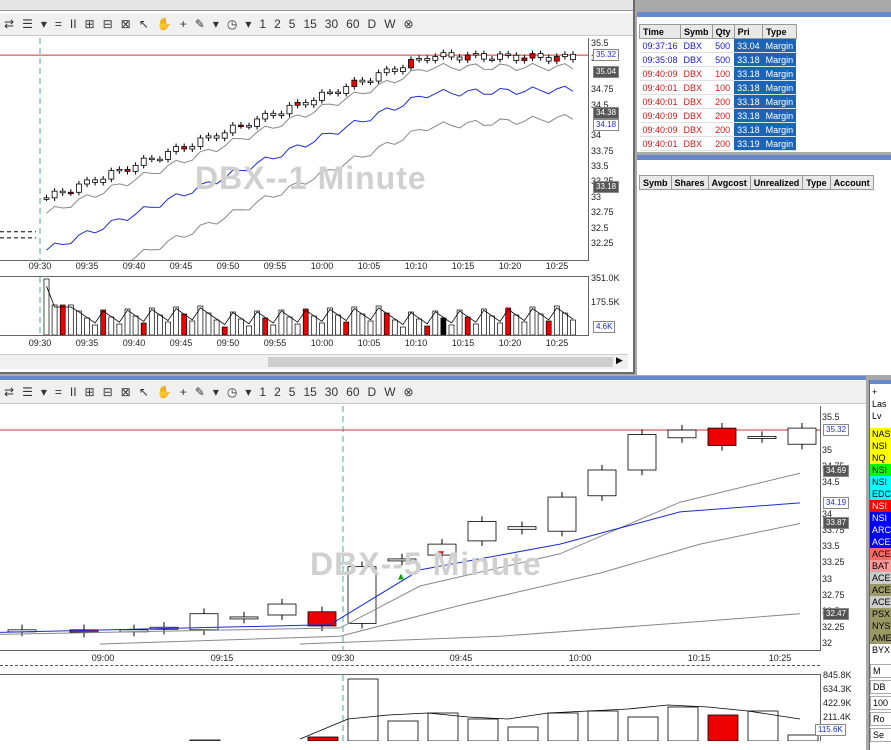 This screenshot has width=891, height=750. Describe the element at coordinates (748, 31) in the screenshot. I see `column-header: Pri` at that location.